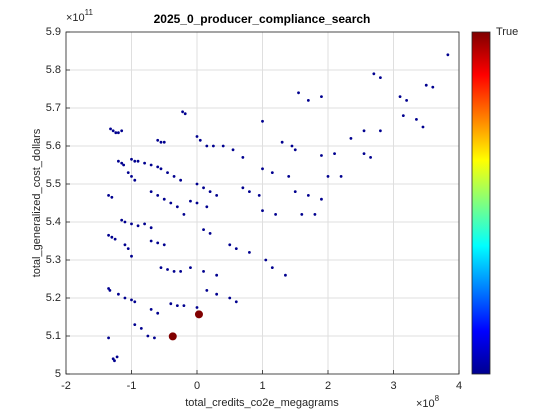  Describe the element at coordinates (53, 336) in the screenshot. I see `y-tick-label: 5.1` at that location.